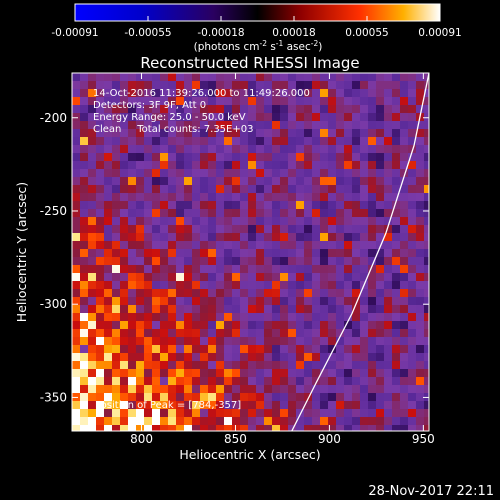 The image size is (500, 500). Describe the element at coordinates (74, 33) in the screenshot. I see `colorbar-tick-label: -0.00091` at that location.